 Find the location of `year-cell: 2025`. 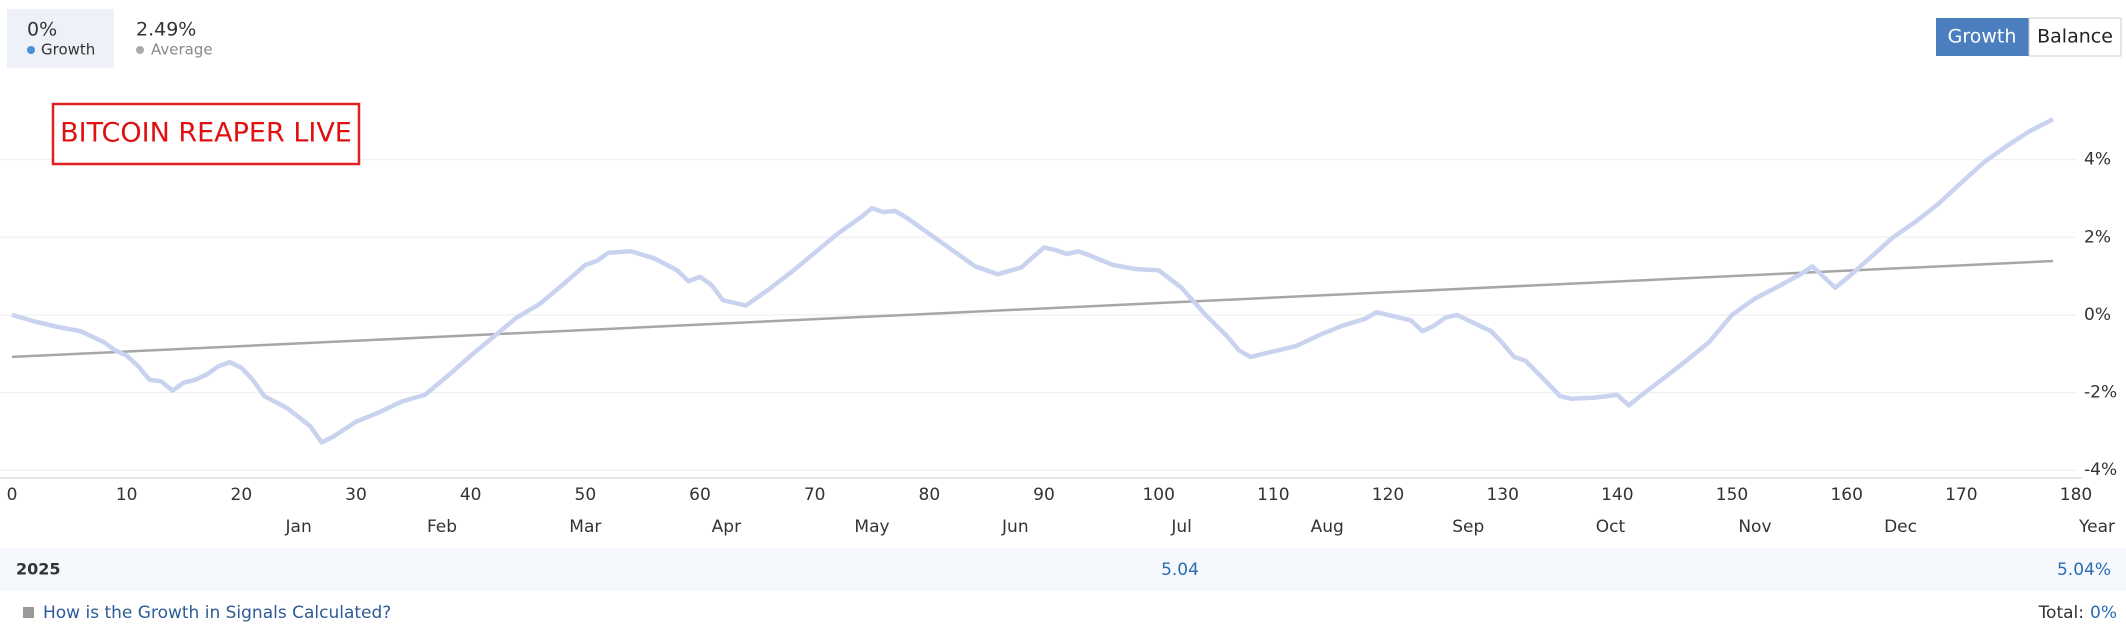

year-cell: 2025 is located at coordinates (38, 569).